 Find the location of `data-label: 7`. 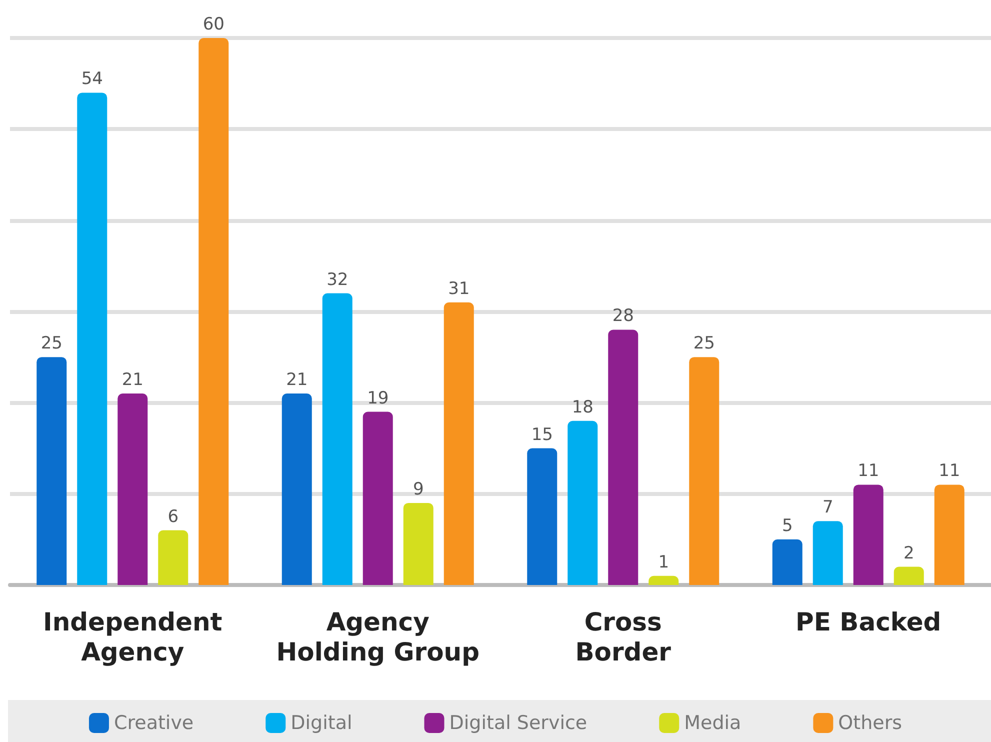

data-label: 7 is located at coordinates (828, 508).